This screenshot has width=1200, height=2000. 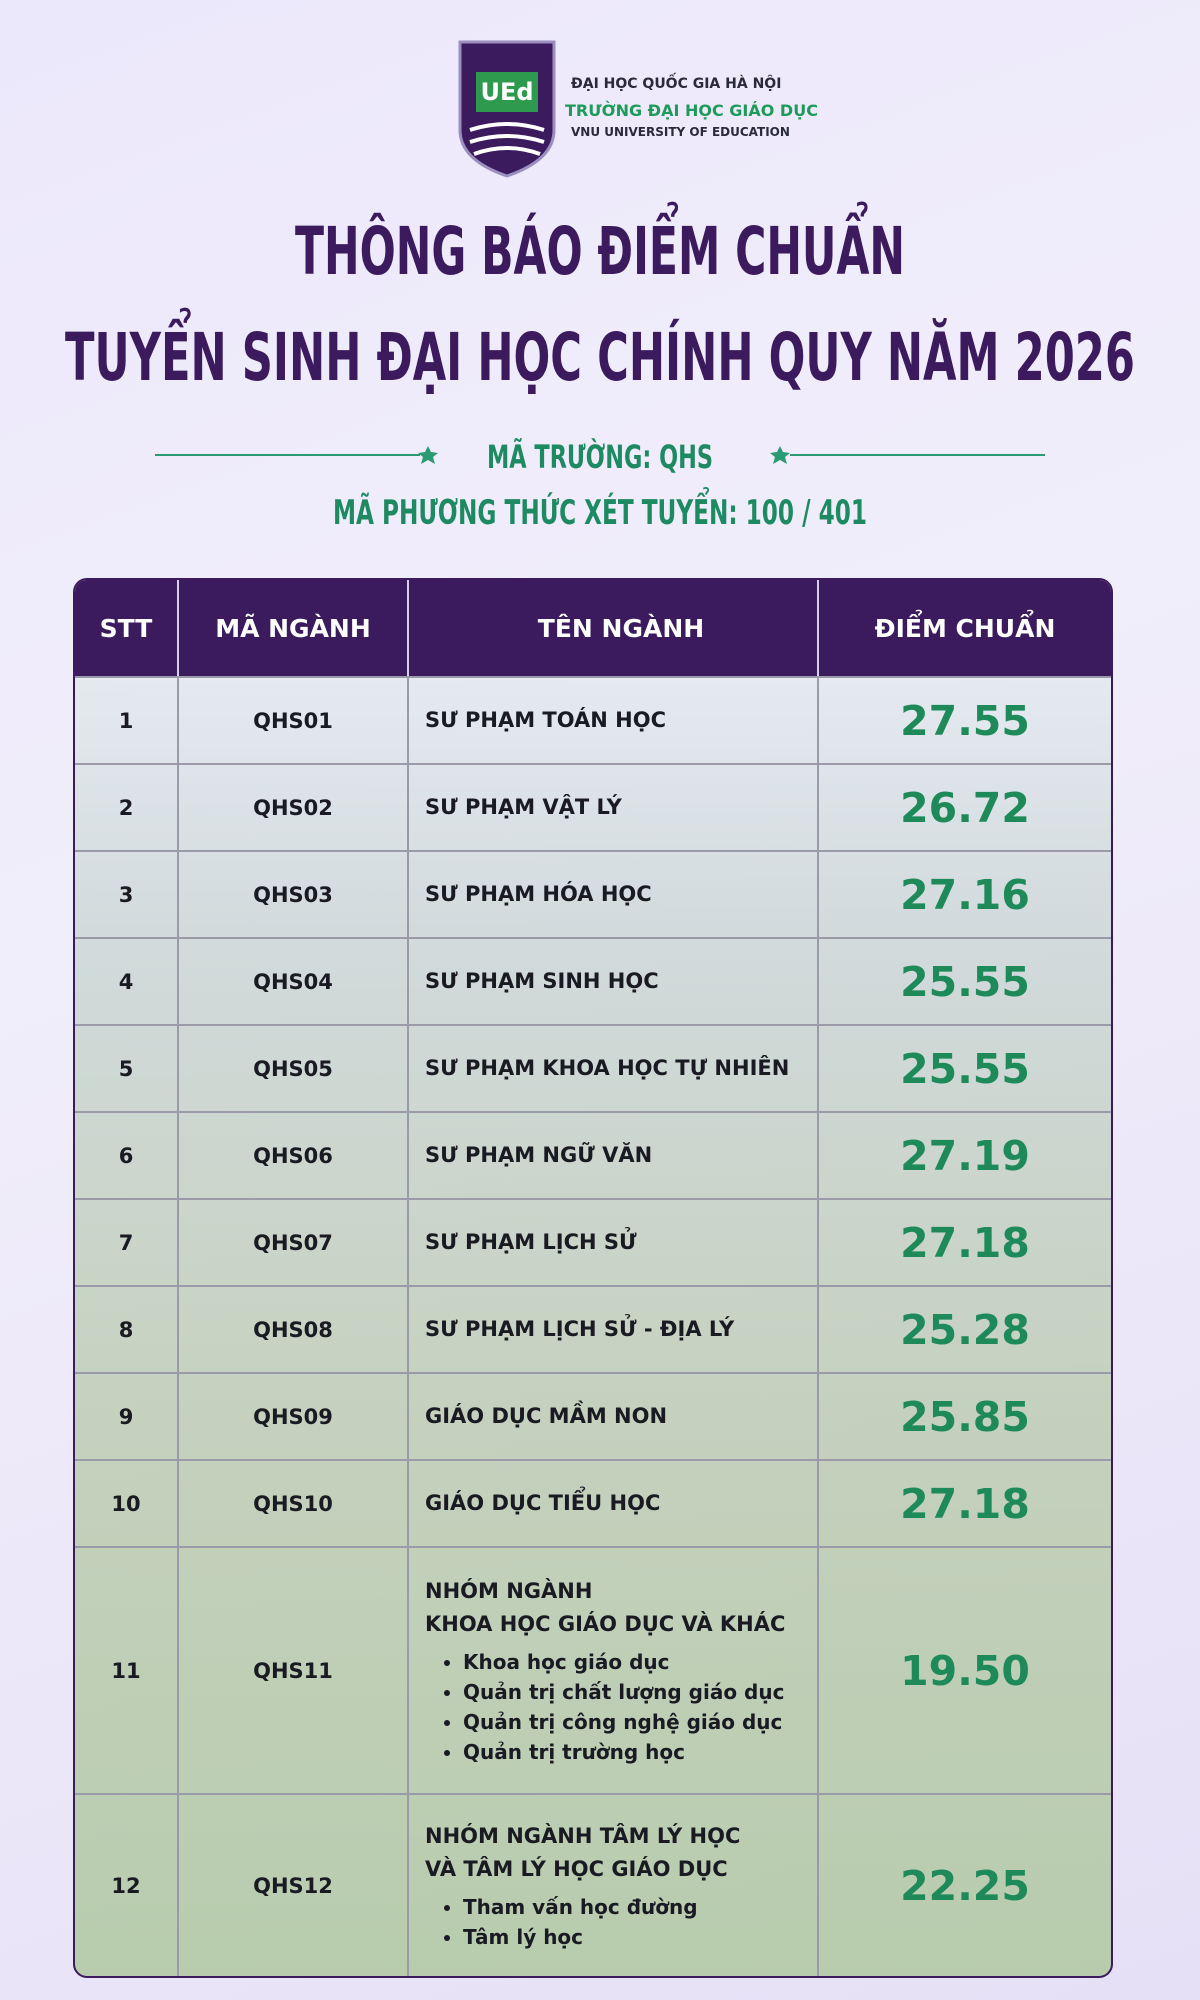 I want to click on code-cell: QHS01, so click(x=292, y=720).